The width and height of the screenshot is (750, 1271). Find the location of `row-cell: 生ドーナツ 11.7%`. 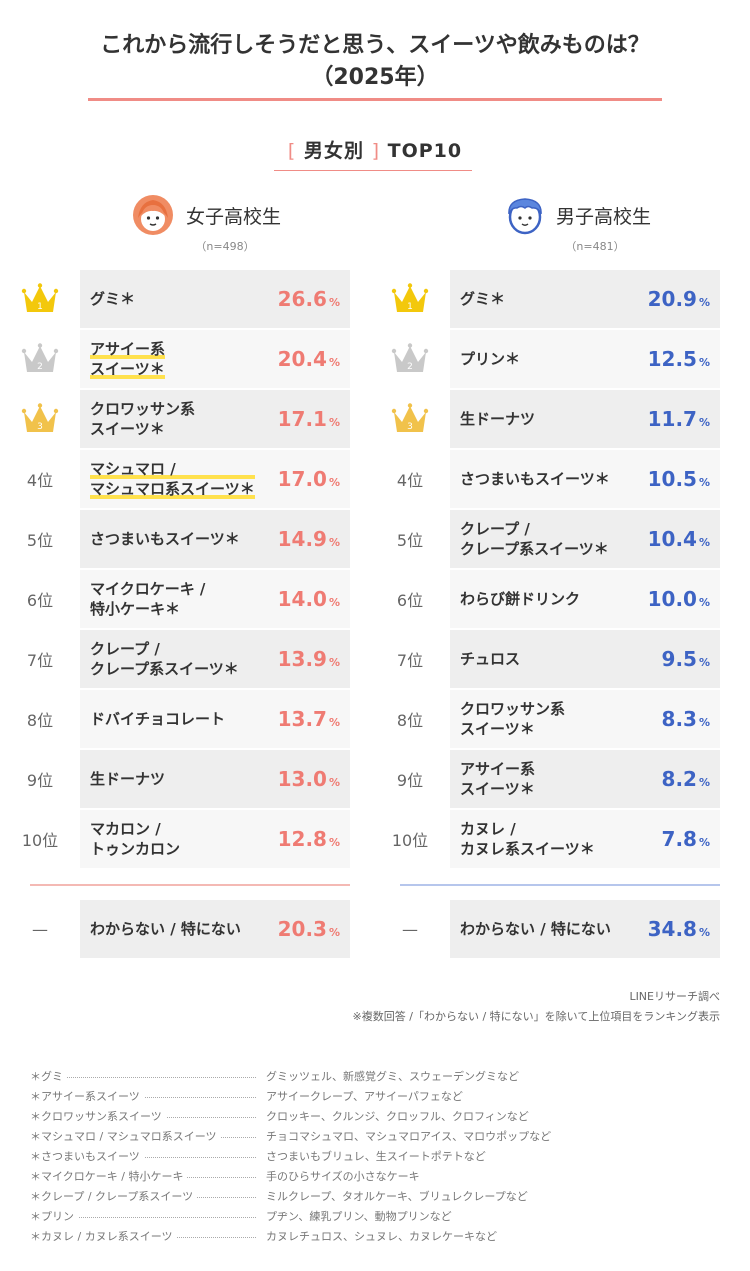

row-cell: 生ドーナツ 11.7% is located at coordinates (585, 419).